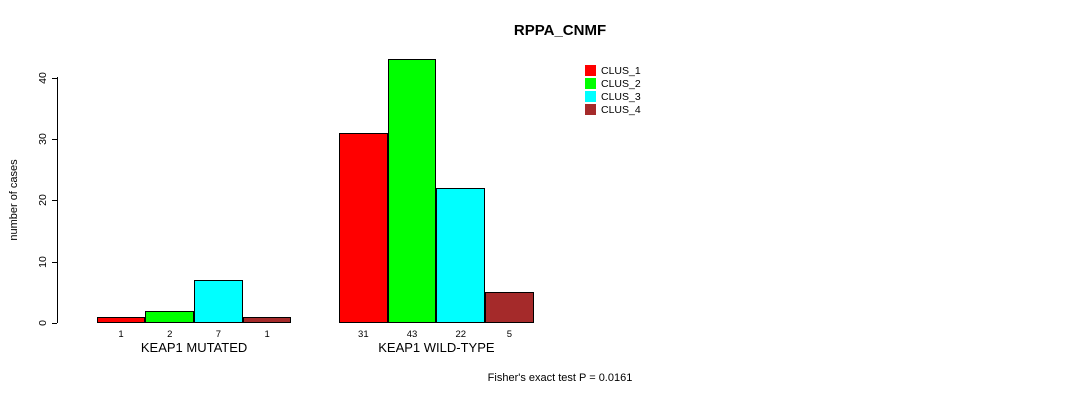 The width and height of the screenshot is (1090, 400). What do you see at coordinates (436, 347) in the screenshot?
I see `x-axis-group-label: KEAP1 WILD-TYPE` at bounding box center [436, 347].